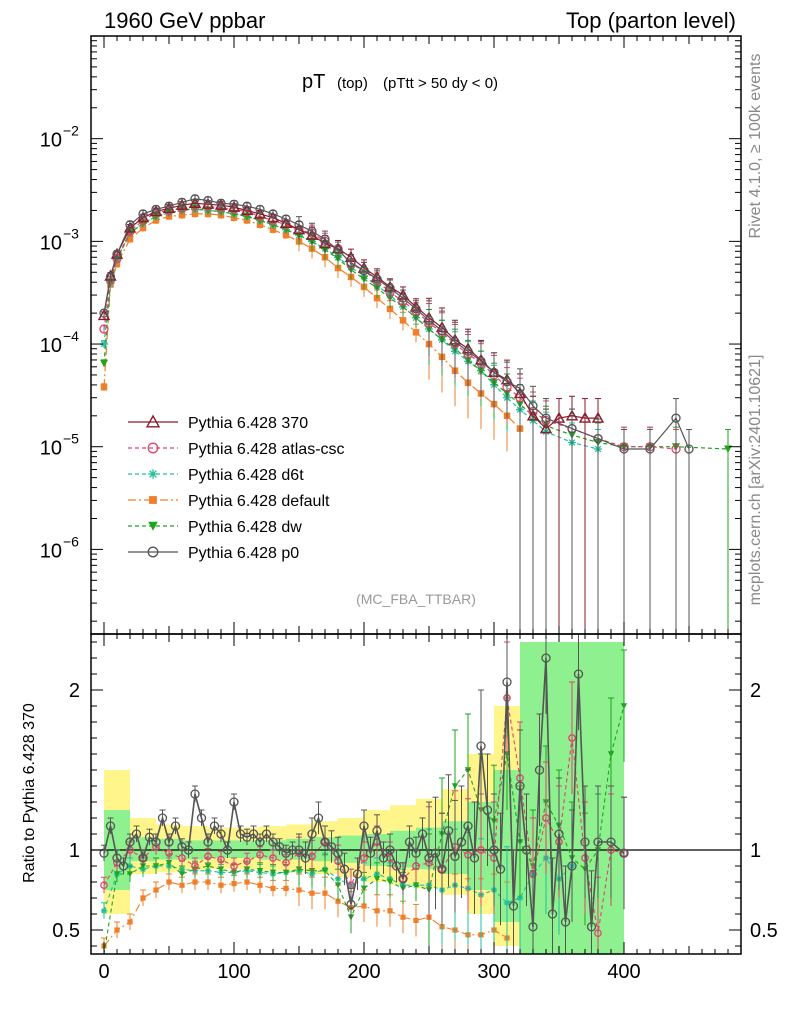  Describe the element at coordinates (74, 851) in the screenshot. I see `ratio-y-tick-label-left: 1` at that location.